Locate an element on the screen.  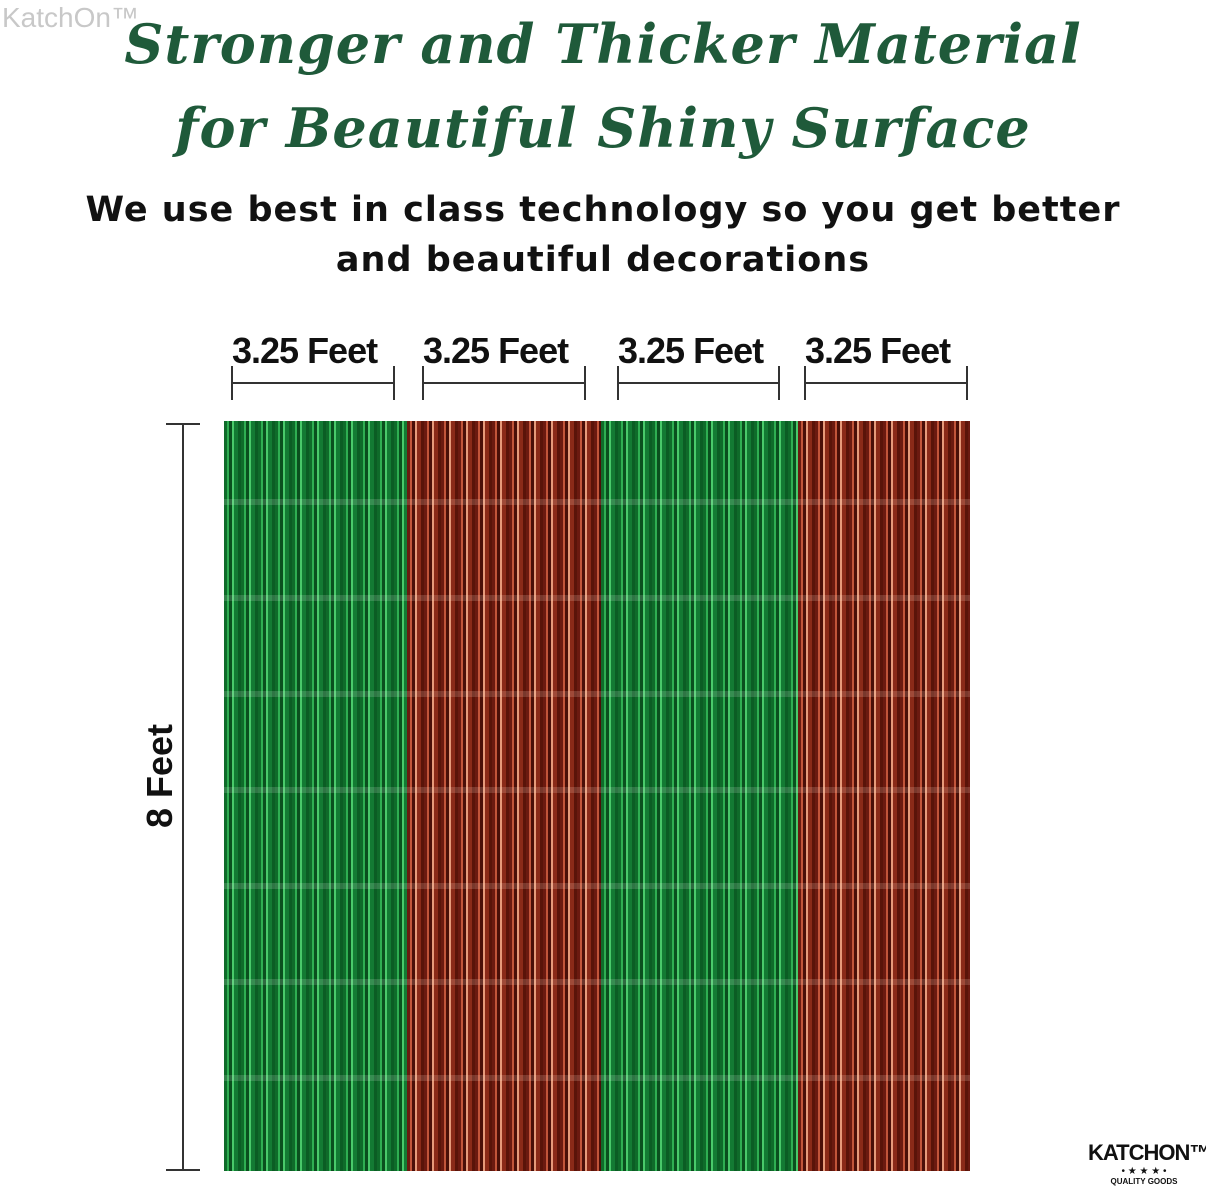
headline-line-1: Stronger and Thicker Material is located at coordinates (603, 44).